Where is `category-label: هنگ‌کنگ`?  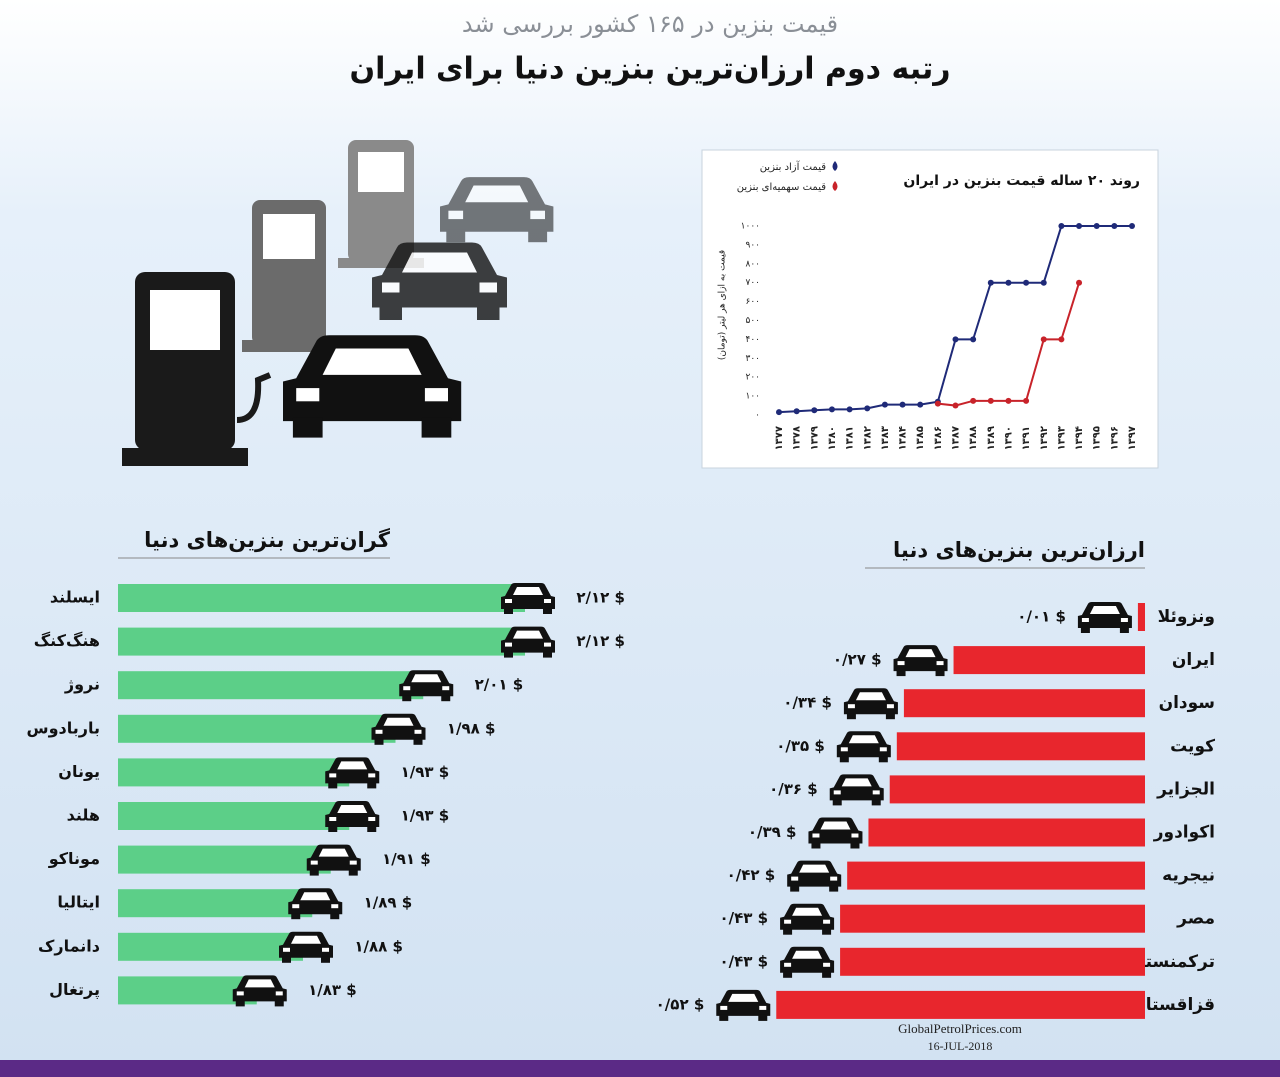 category-label: هنگ‌کنگ is located at coordinates (67, 640).